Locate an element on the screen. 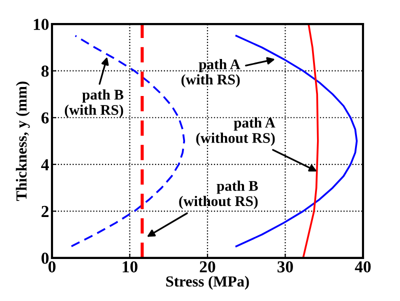 This screenshot has width=400, height=301. y-tick-label: 0 is located at coordinates (45, 258).